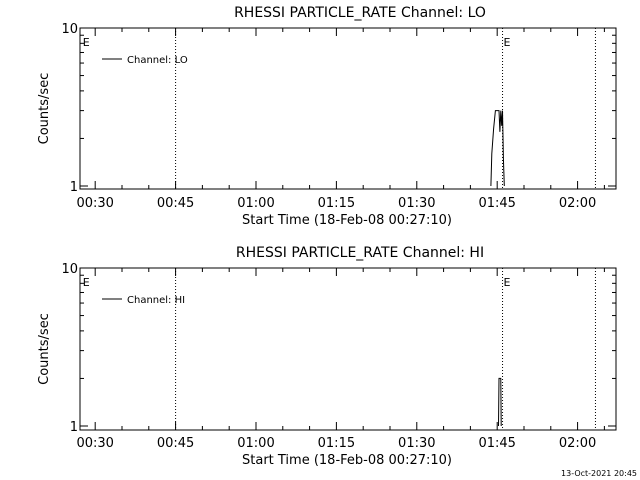  I want to click on chart-title: RHESSI PARTICLE_RATE Channel: HI, so click(360, 253).